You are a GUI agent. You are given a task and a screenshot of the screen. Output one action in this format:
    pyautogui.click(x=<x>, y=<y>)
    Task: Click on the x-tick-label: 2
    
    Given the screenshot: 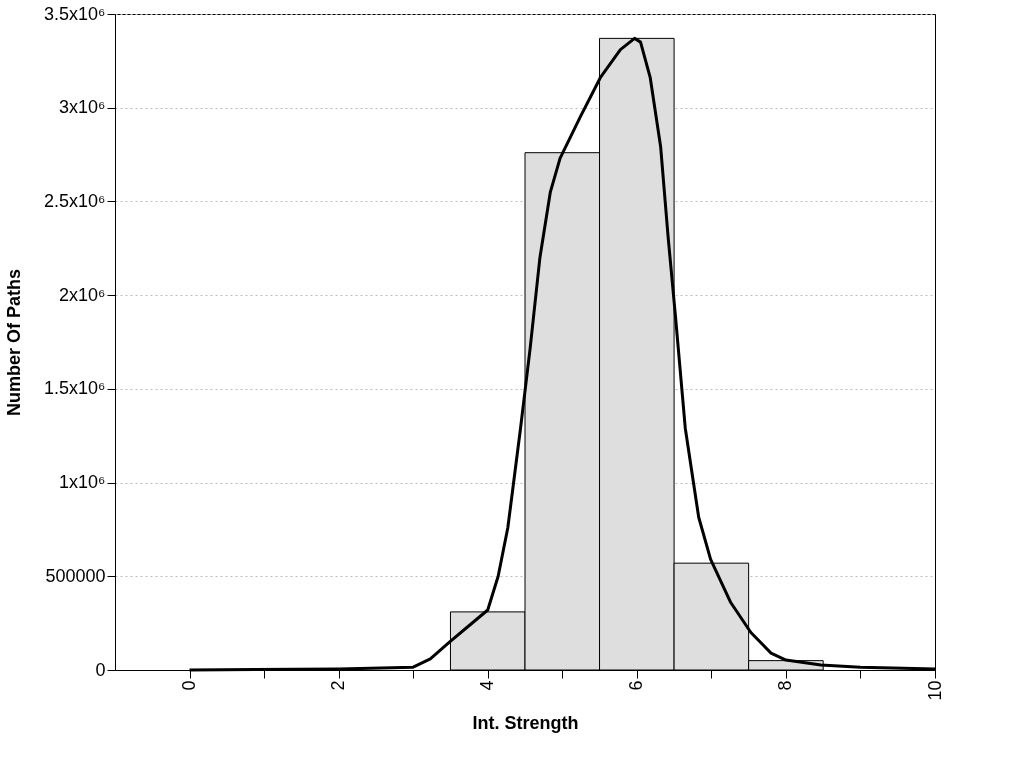 What is the action you would take?
    pyautogui.click(x=338, y=685)
    